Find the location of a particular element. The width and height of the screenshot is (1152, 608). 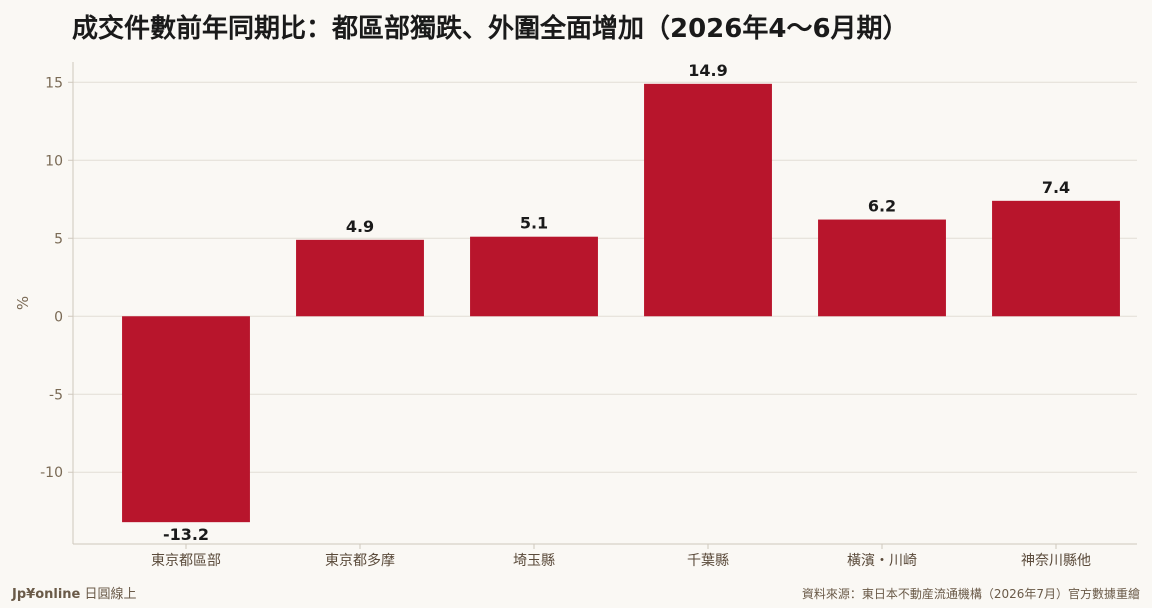

y-tick-label: -5 is located at coordinates (56, 395).